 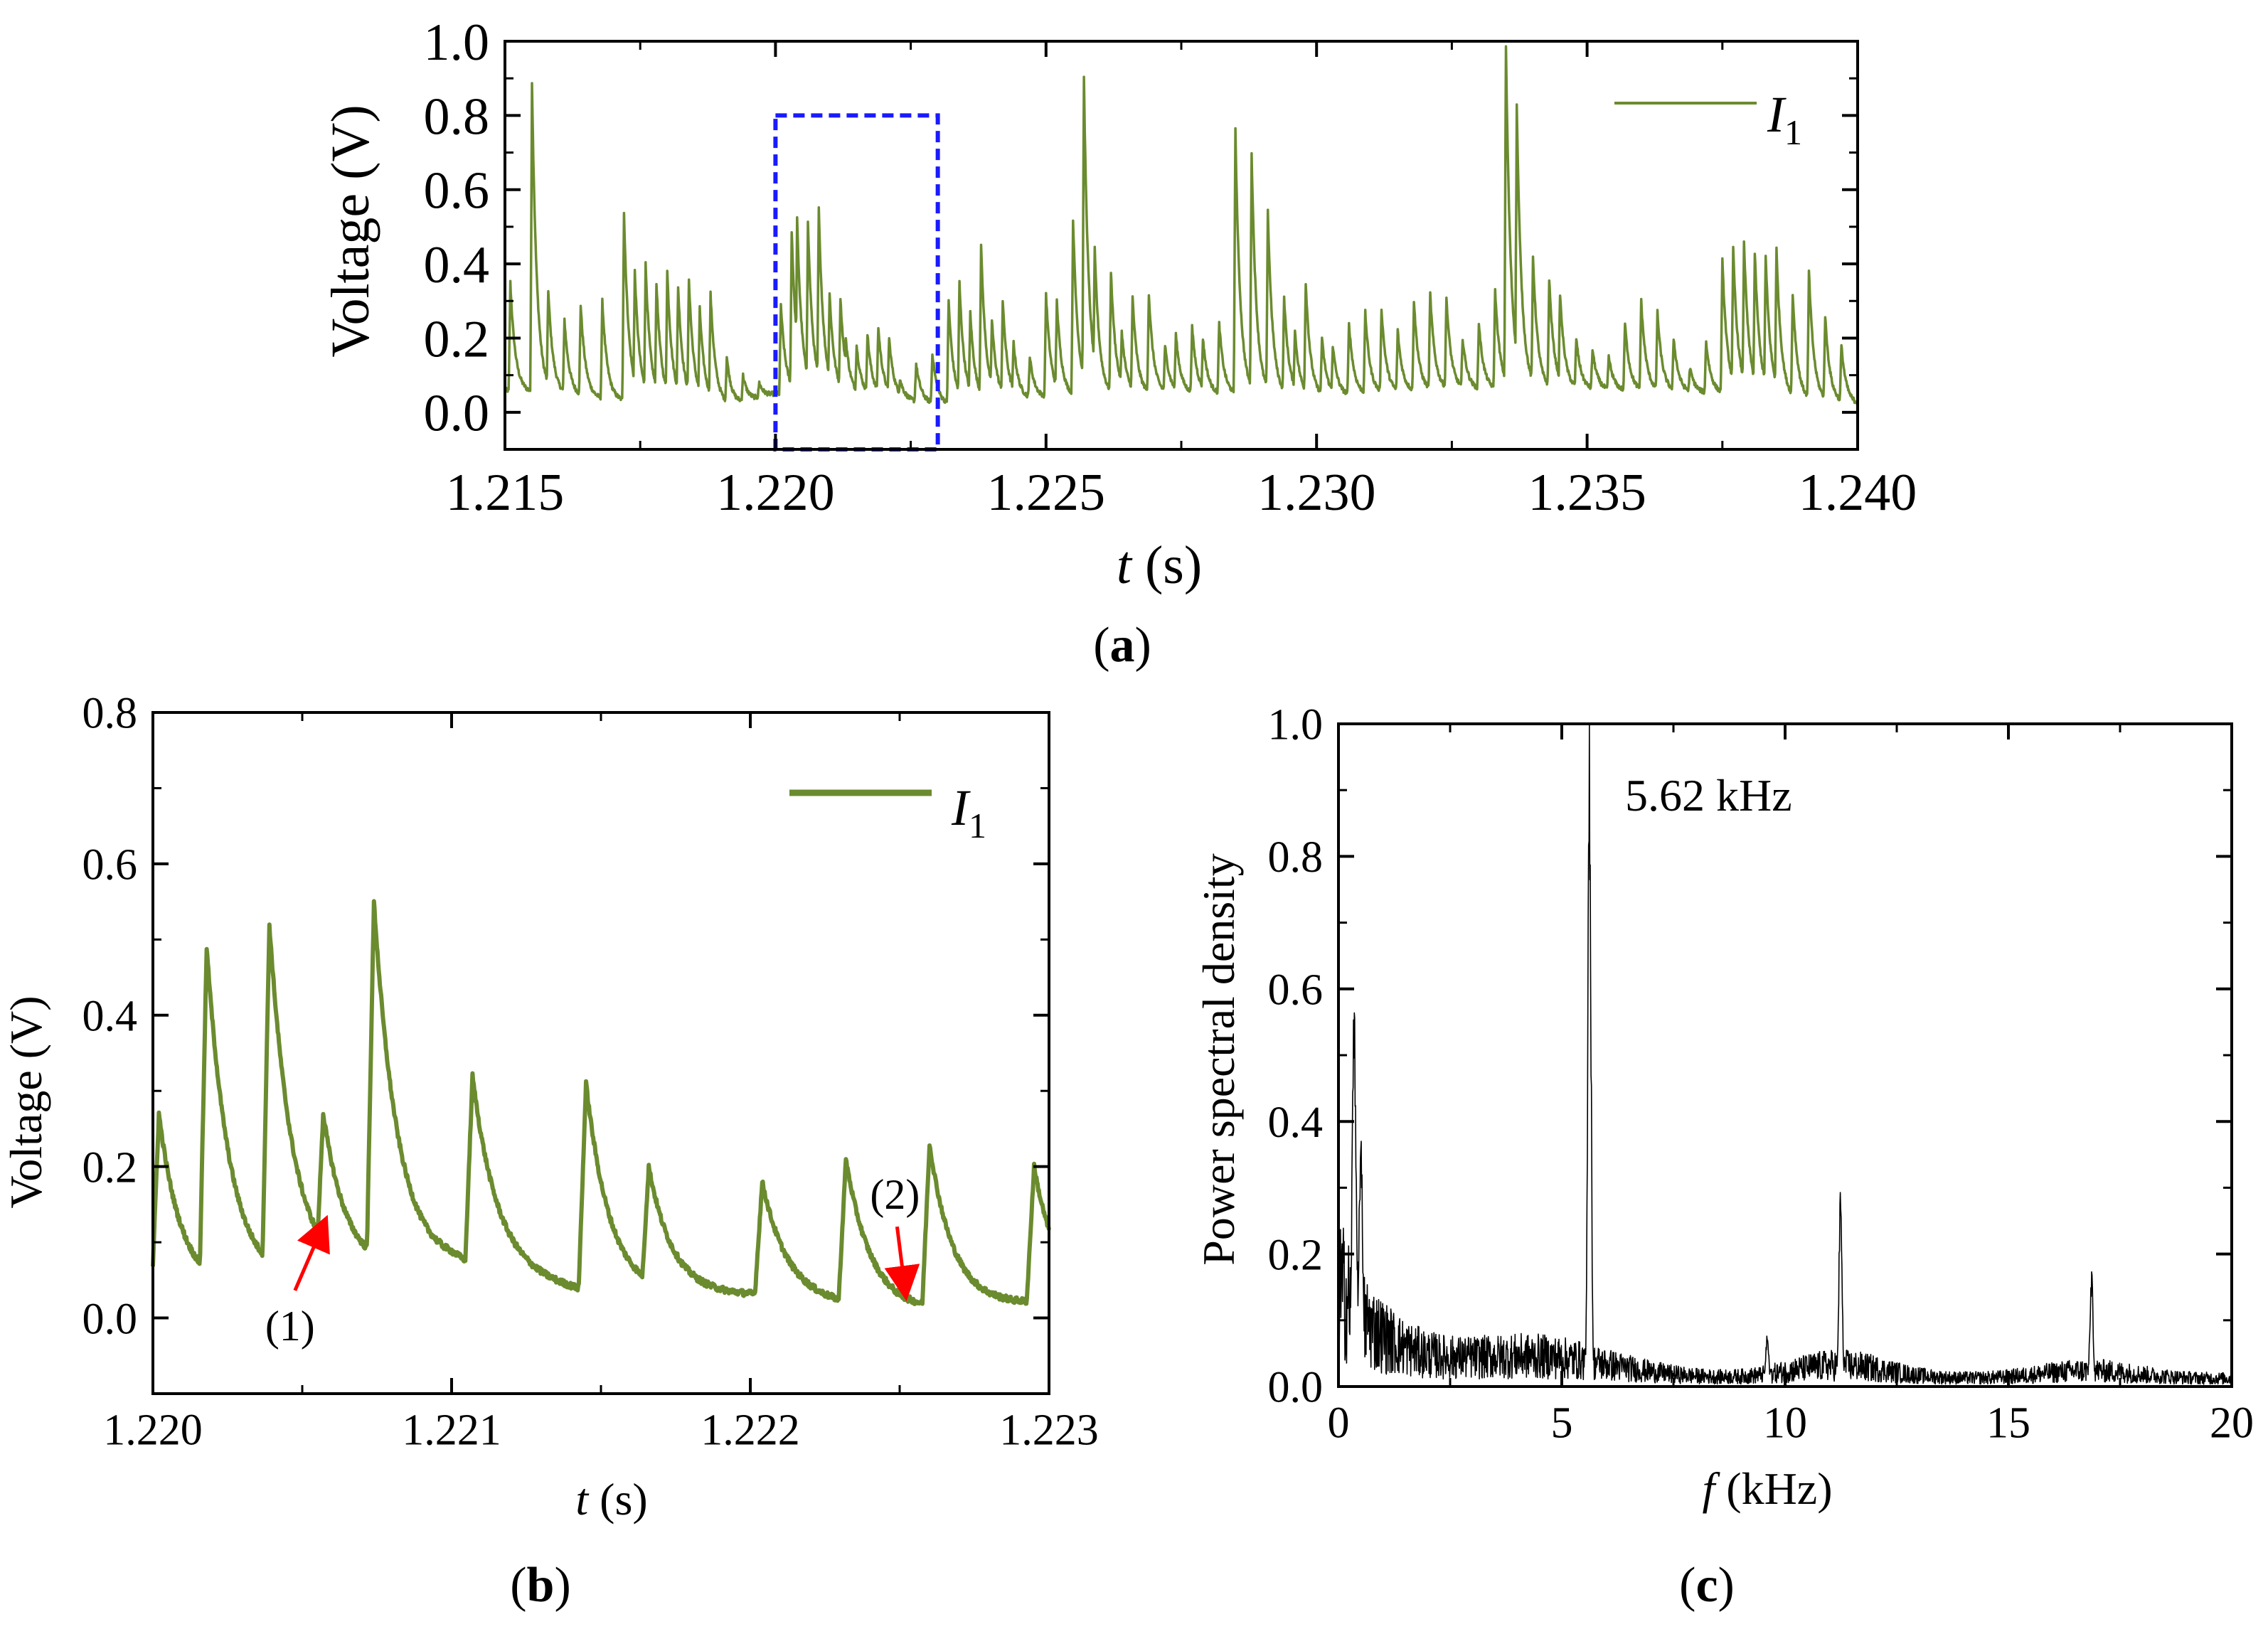 What do you see at coordinates (1784, 119) in the screenshot?
I see `a-legend-label: I1` at bounding box center [1784, 119].